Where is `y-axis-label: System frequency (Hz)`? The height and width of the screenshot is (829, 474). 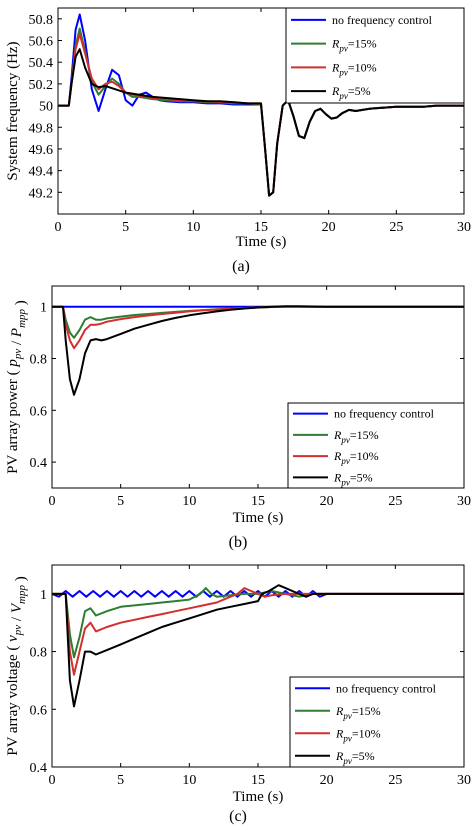 y-axis-label: System frequency (Hz) is located at coordinates (13, 110).